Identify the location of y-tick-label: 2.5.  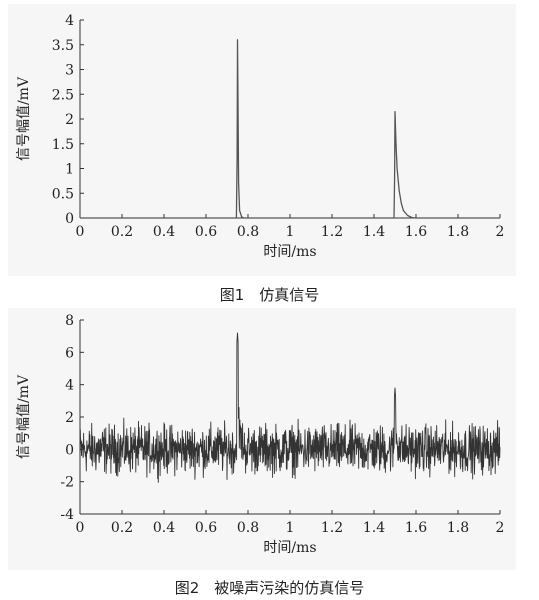
(63, 95).